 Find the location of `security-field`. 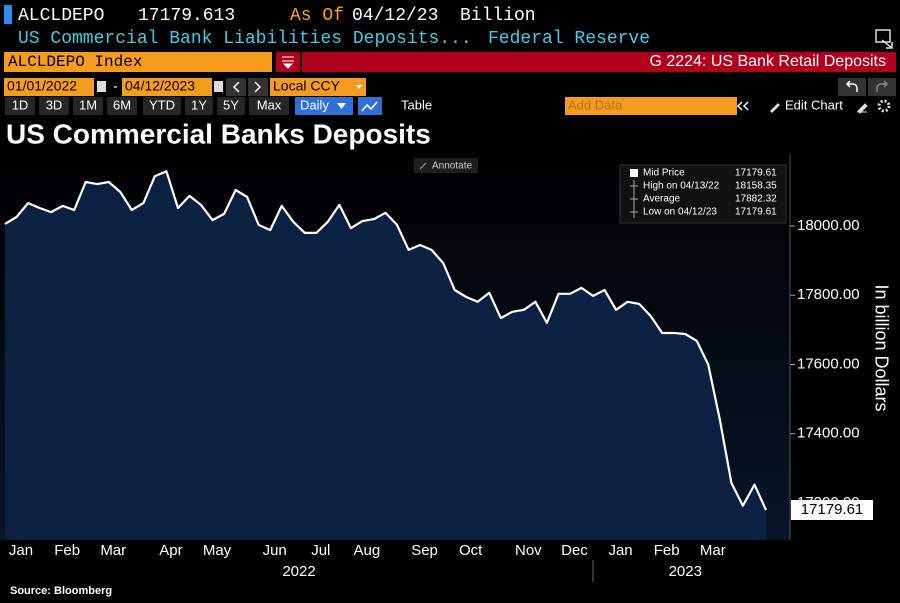

security-field is located at coordinates (138, 62).